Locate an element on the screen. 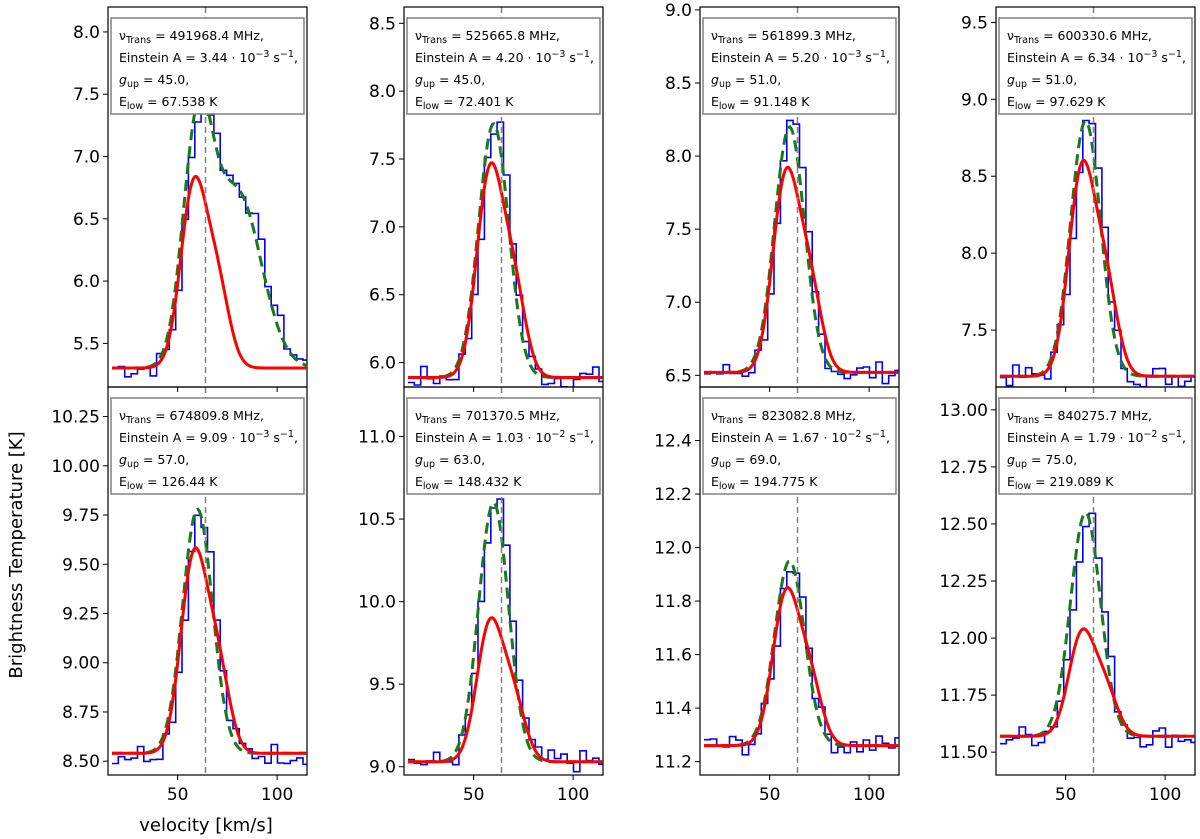 The width and height of the screenshot is (1200, 839). annotation-einstein: Einstein A = 1.79 · 10−2 s−1, is located at coordinates (1096, 437).